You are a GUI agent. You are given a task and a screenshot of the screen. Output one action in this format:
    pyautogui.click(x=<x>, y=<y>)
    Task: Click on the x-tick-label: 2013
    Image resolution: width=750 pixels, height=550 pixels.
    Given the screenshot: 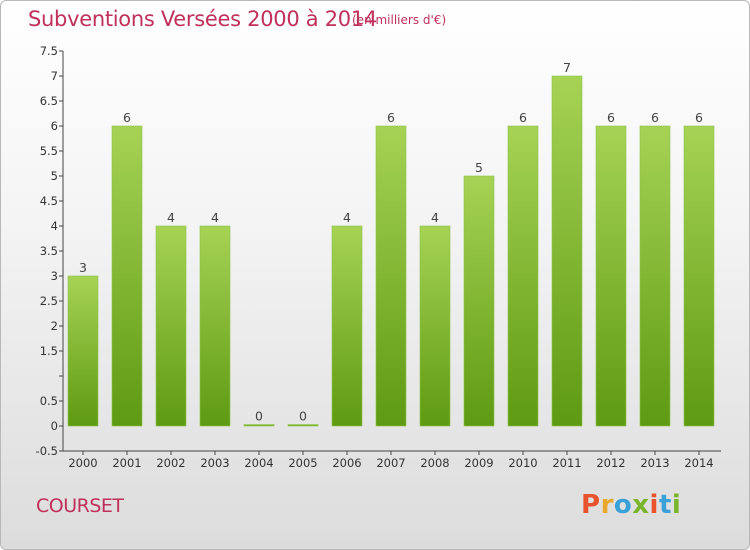 What is the action you would take?
    pyautogui.click(x=654, y=463)
    